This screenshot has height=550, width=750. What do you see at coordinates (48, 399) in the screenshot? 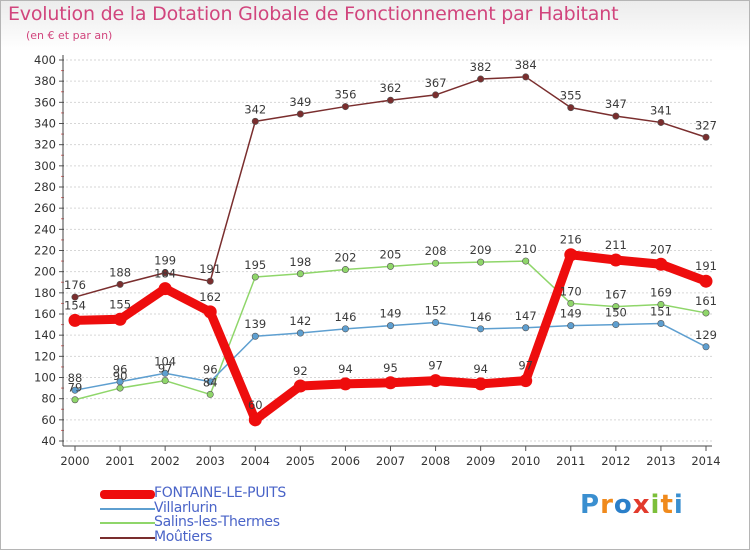
I see `y-tick-label: 80` at bounding box center [48, 399].